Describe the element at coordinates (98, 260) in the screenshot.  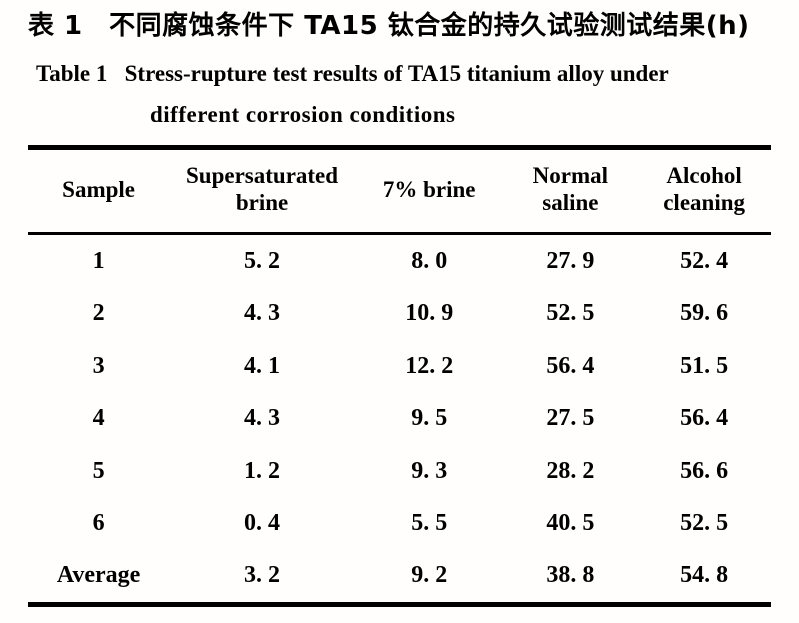
I see `sample-cell: 1` at that location.